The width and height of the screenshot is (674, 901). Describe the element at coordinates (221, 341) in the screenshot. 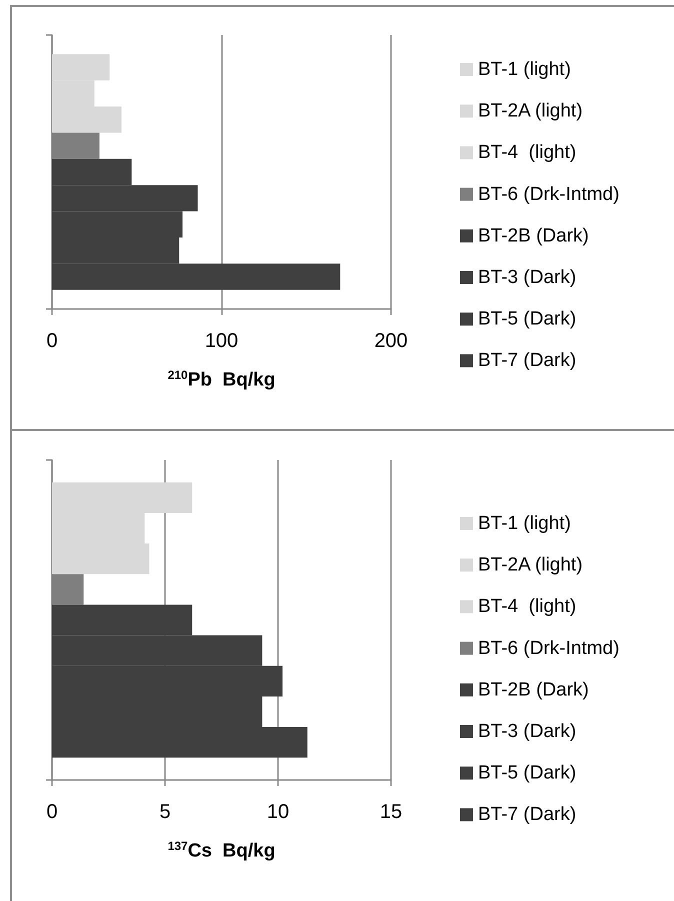

I see `x-tick-label: 100` at that location.